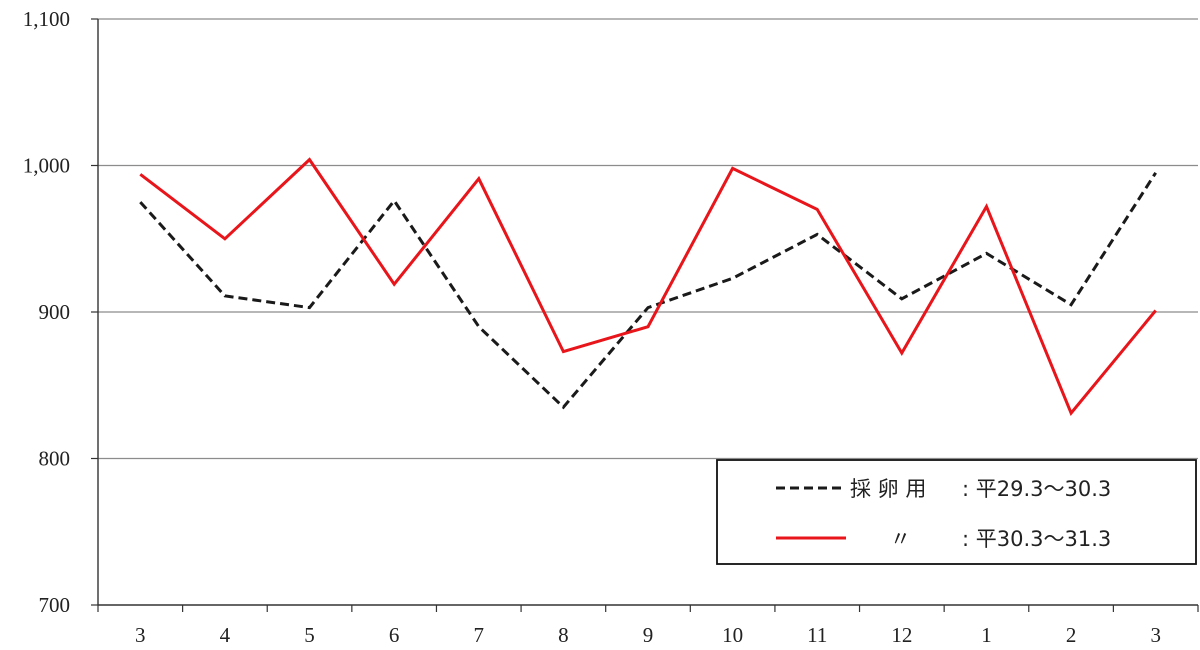  I want to click on x-tick-label: 10, so click(732, 635).